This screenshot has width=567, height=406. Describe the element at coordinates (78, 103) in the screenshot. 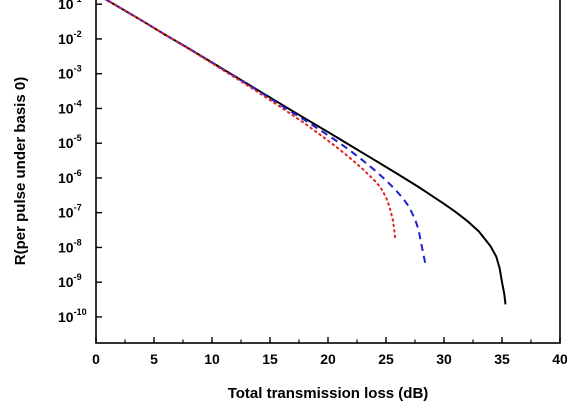

I see `y-tick-exponent: -4` at that location.